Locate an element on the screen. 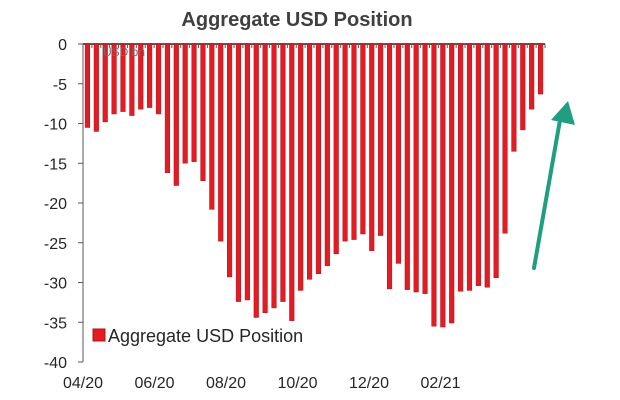  y-tick-label: -5 is located at coordinates (60, 85).